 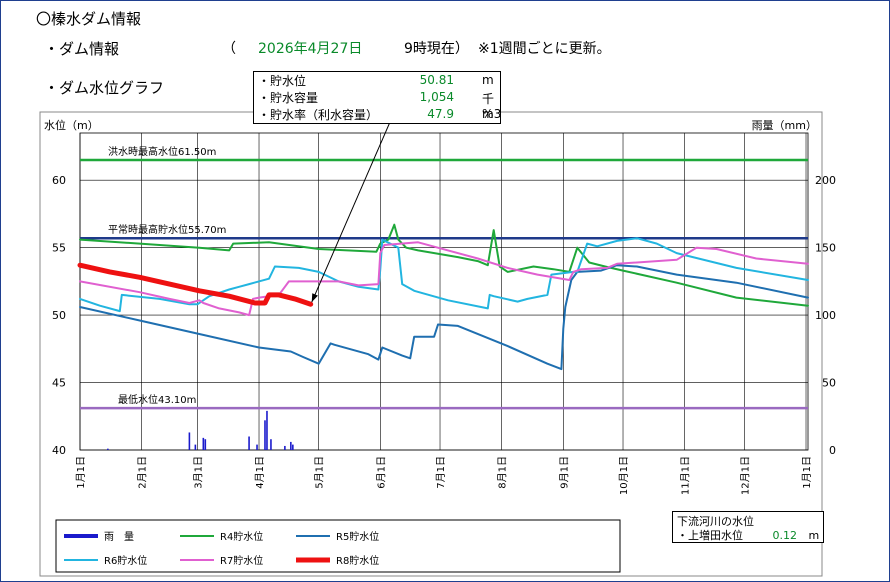 What do you see at coordinates (143, 472) in the screenshot?
I see `x-tick-label: 2月1日` at bounding box center [143, 472].